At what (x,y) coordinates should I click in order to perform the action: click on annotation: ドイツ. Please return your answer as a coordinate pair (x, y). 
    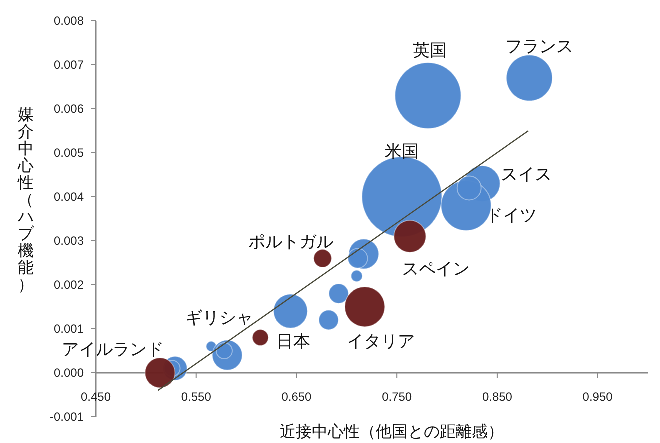
    Looking at the image, I should click on (511, 215).